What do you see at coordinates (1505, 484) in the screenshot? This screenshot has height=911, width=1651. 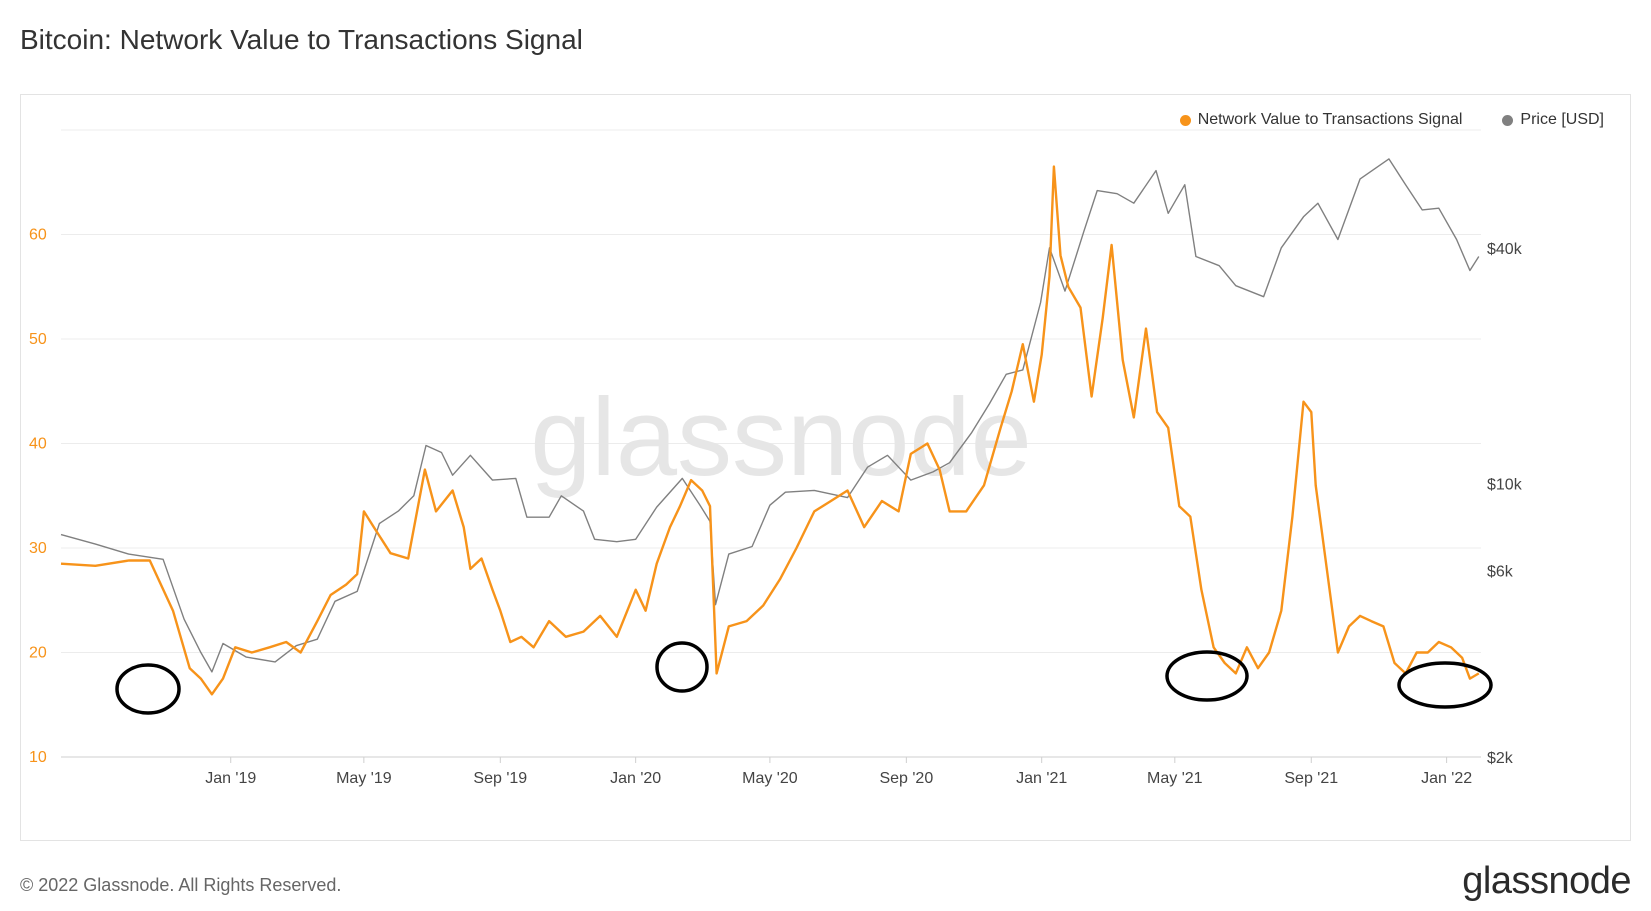 I see `y-right-tick-label: $10k` at bounding box center [1505, 484].